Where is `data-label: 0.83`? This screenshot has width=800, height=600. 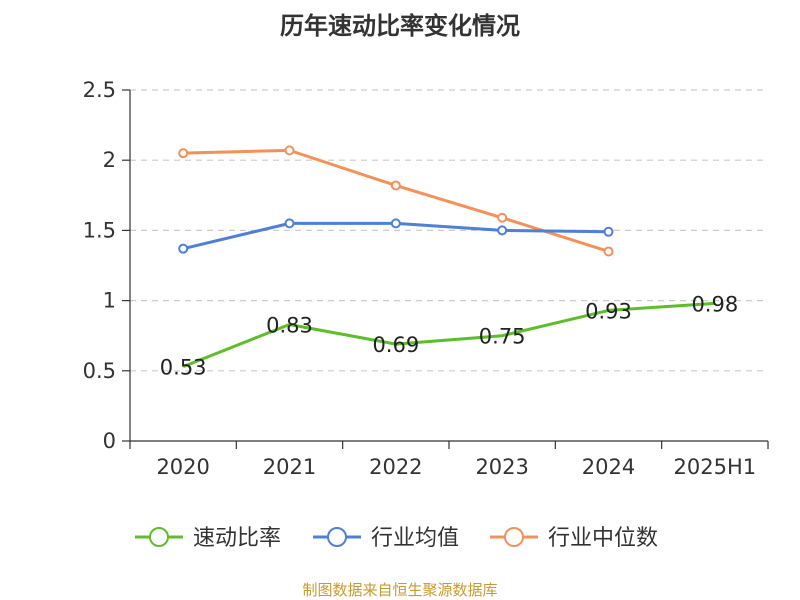 data-label: 0.83 is located at coordinates (289, 325).